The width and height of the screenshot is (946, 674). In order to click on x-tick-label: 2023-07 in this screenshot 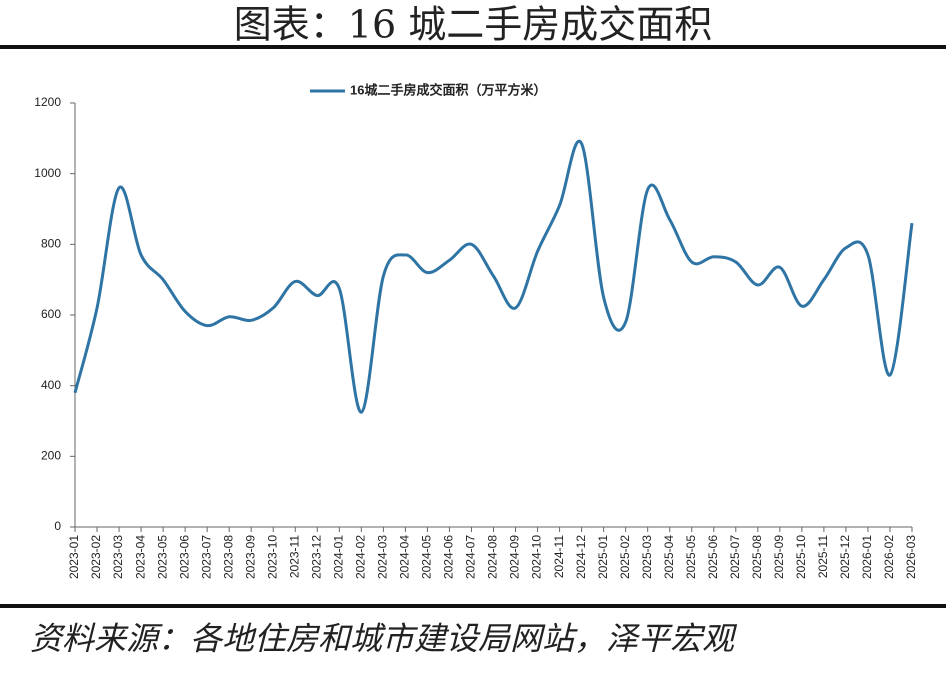, I will do `click(206, 557)`.